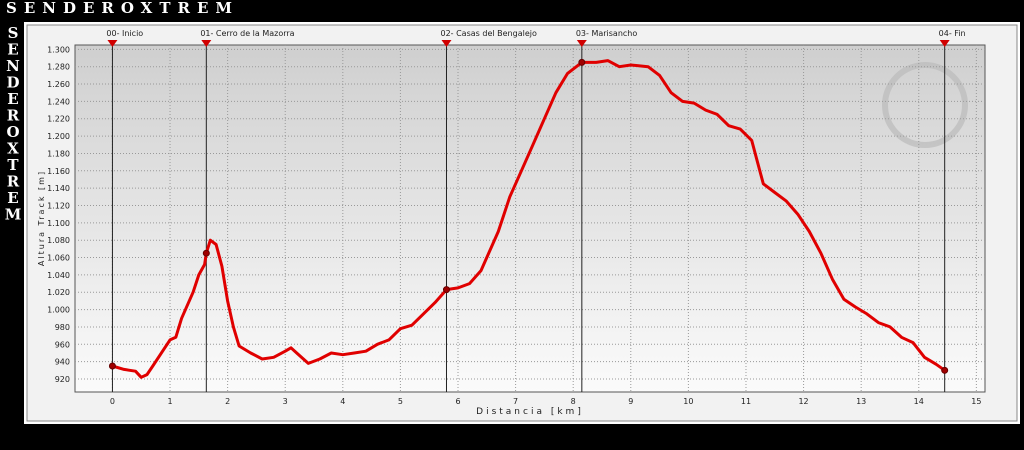 Image resolution: width=1024 pixels, height=450 pixels. Describe the element at coordinates (746, 401) in the screenshot. I see `x-tick-label: 11` at that location.